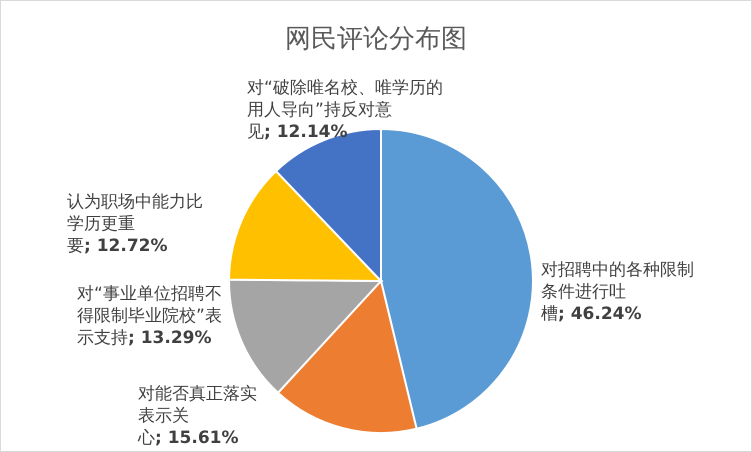 The image size is (752, 452). What do you see at coordinates (197, 438) in the screenshot?
I see `data-label: ; 15.61%` at bounding box center [197, 438].